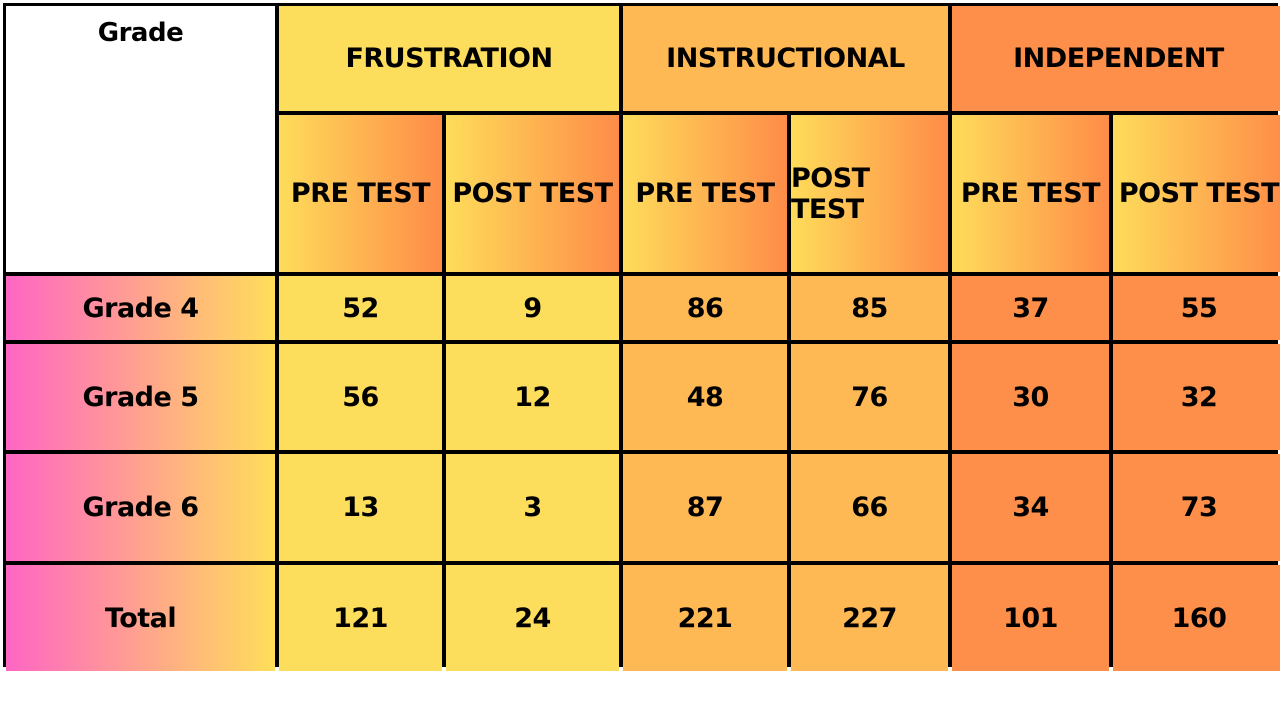  What do you see at coordinates (1196, 397) in the screenshot?
I see `table-cell: 32` at bounding box center [1196, 397].